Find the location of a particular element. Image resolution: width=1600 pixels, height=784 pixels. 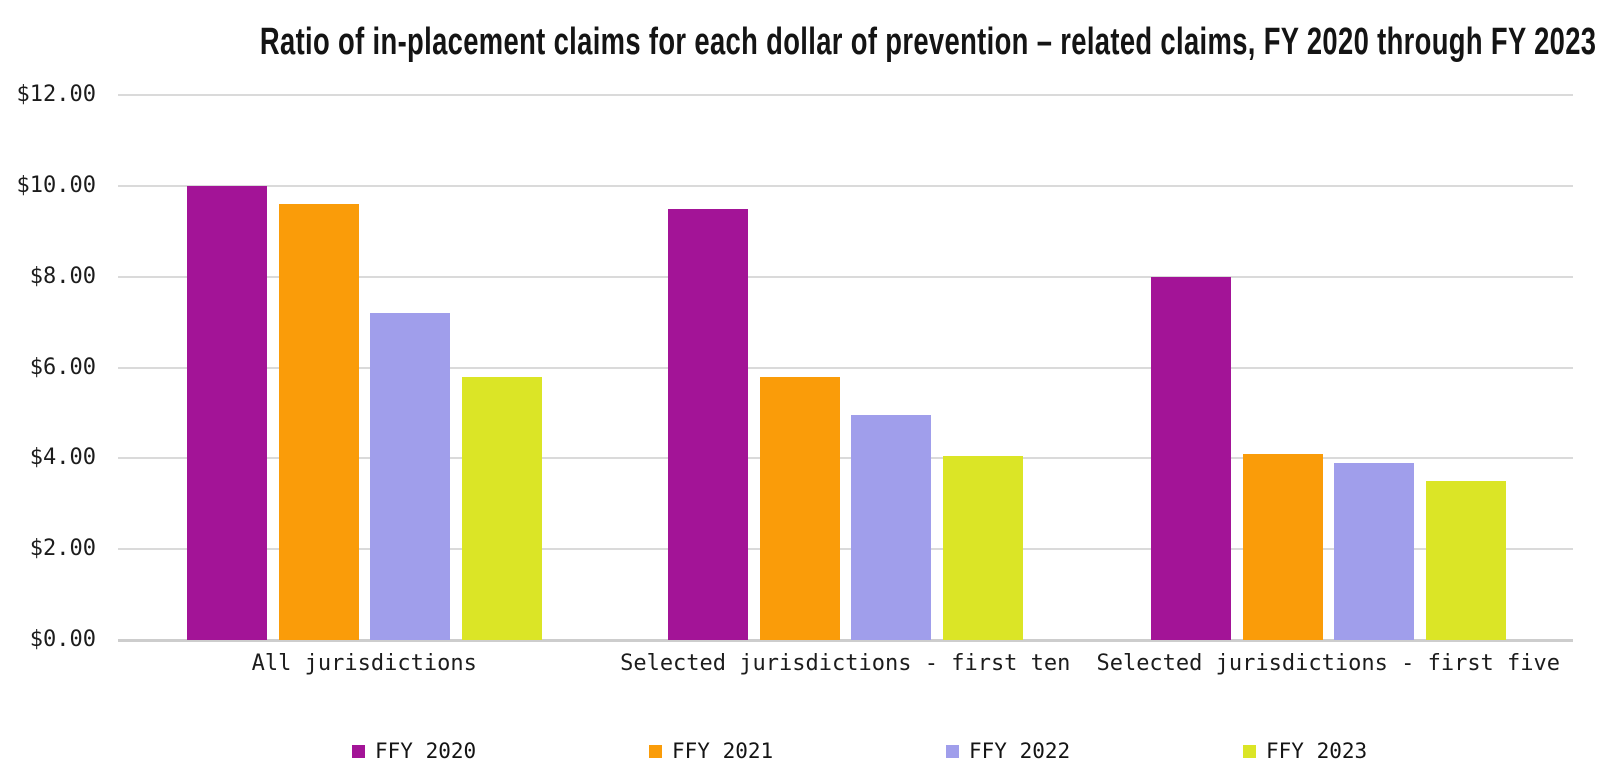

y-tick-label: $6.00 is located at coordinates (62, 367).